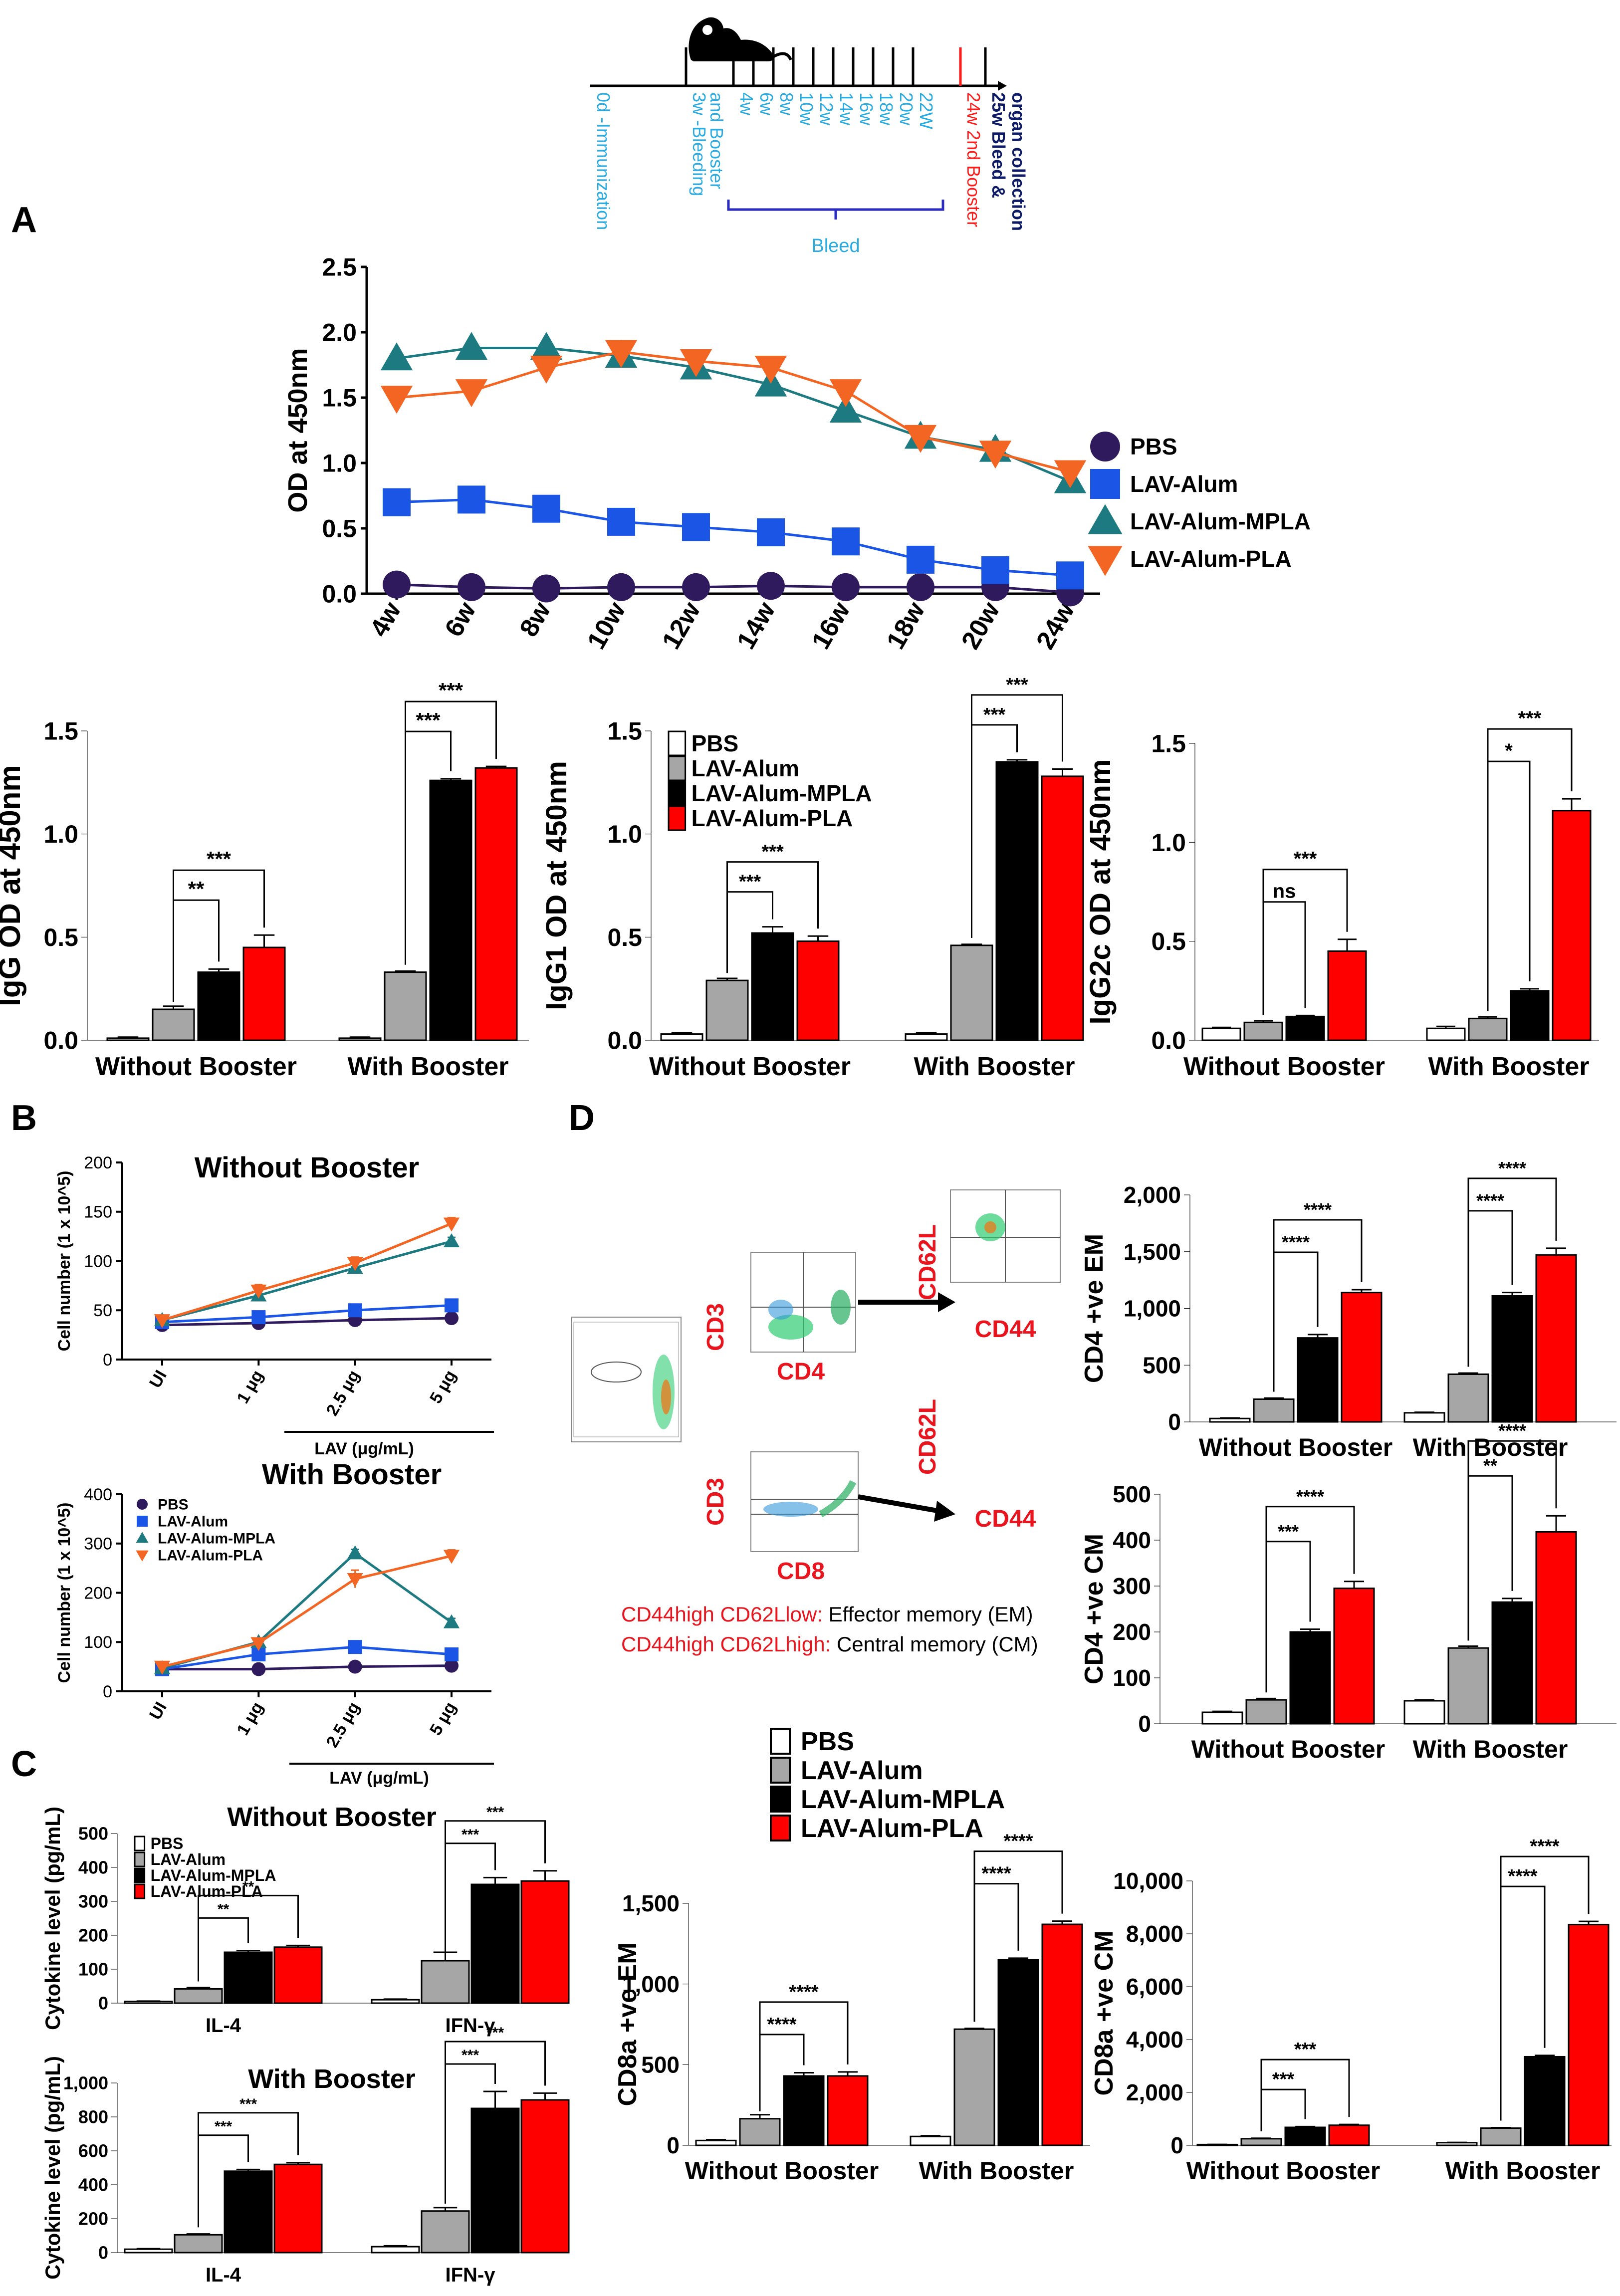 This screenshot has height=2296, width=1620. Describe the element at coordinates (98, 1642) in the screenshot. I see `y-tick-label: 100` at that location.